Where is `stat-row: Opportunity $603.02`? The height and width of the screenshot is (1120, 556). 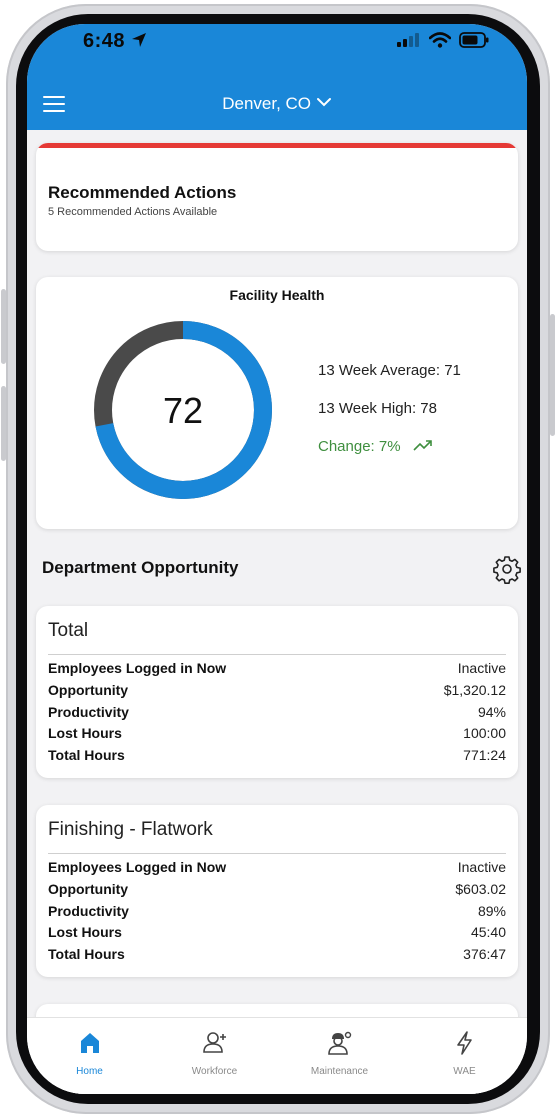
stat-row: Opportunity $603.02 is located at coordinates (277, 891).